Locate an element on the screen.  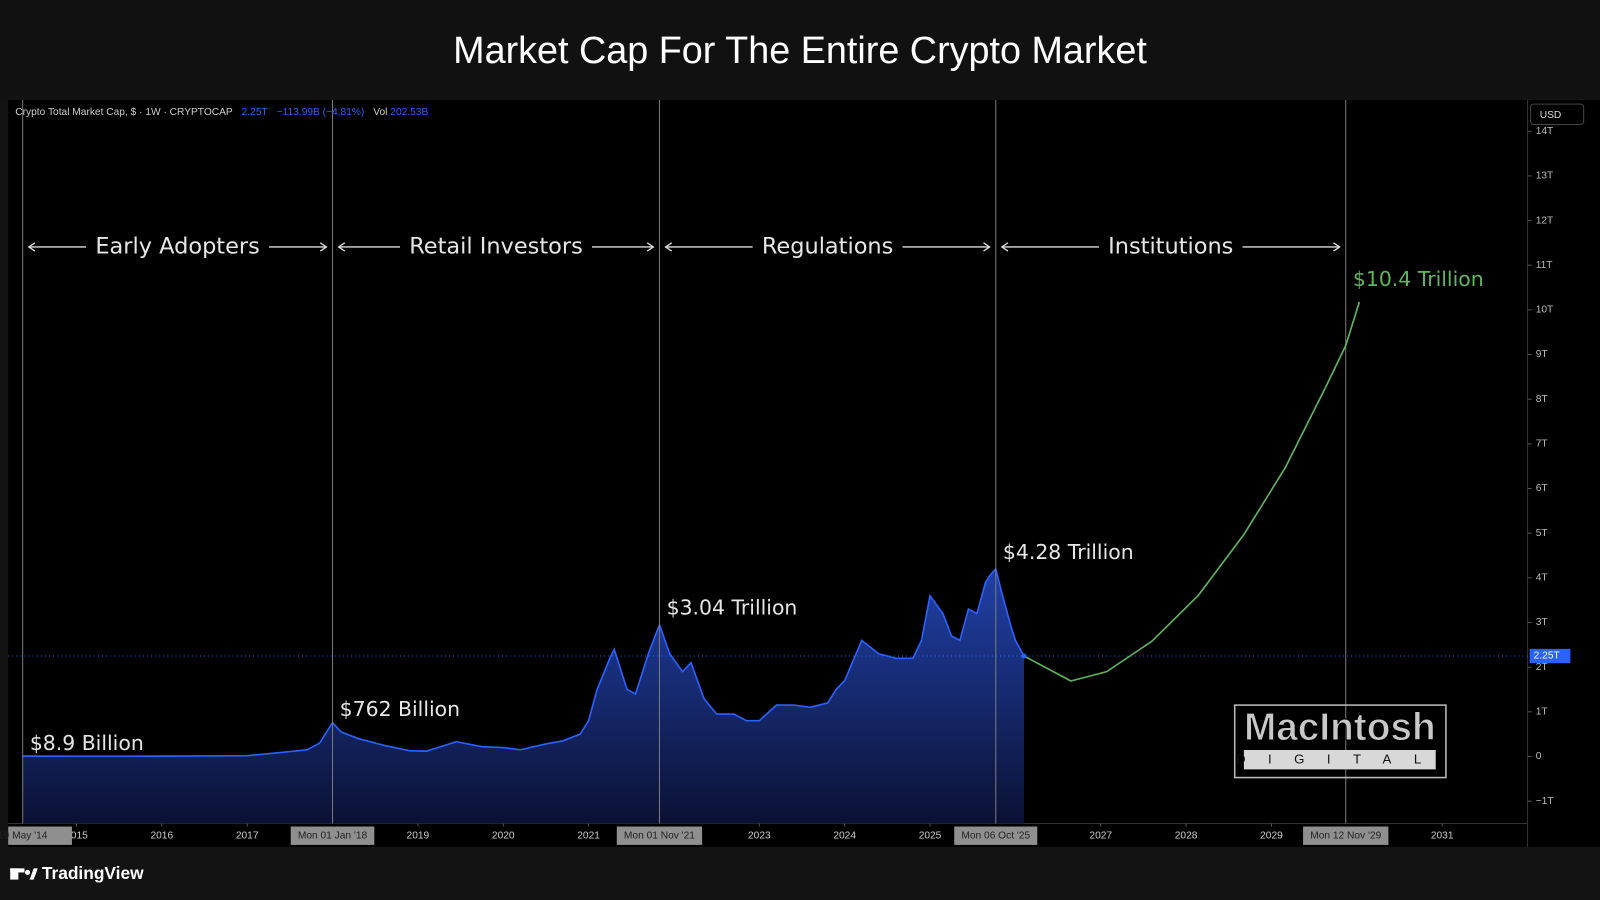
x-tick-label: 2015 is located at coordinates (76, 835).